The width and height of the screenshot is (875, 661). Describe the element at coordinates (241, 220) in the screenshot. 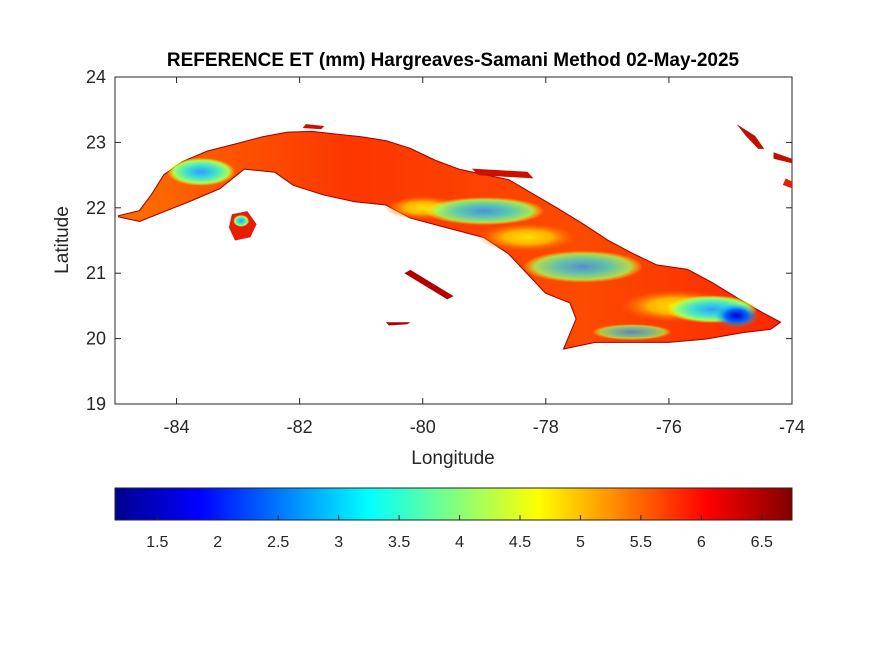

I see `isle-of-youth-cool-patch` at that location.